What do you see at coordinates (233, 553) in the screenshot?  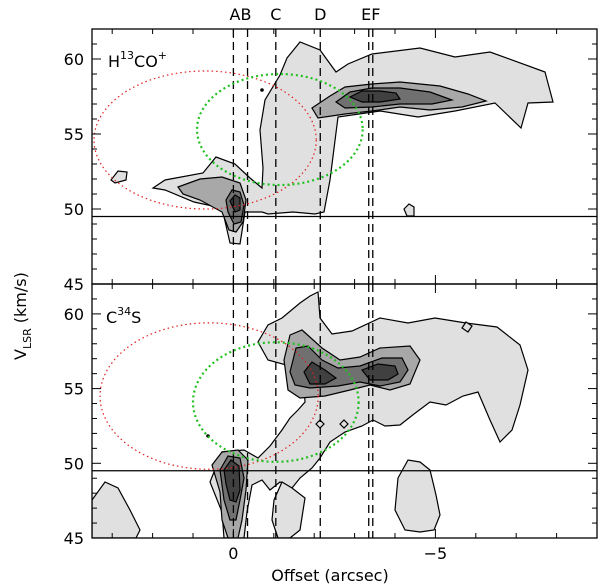 I see `x-tick-label: 0` at bounding box center [233, 553].